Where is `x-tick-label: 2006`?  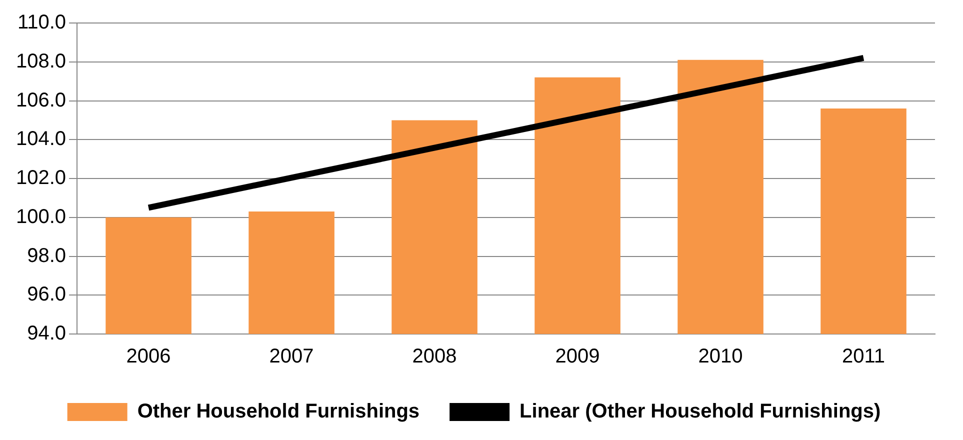 x-tick-label: 2006 is located at coordinates (148, 357).